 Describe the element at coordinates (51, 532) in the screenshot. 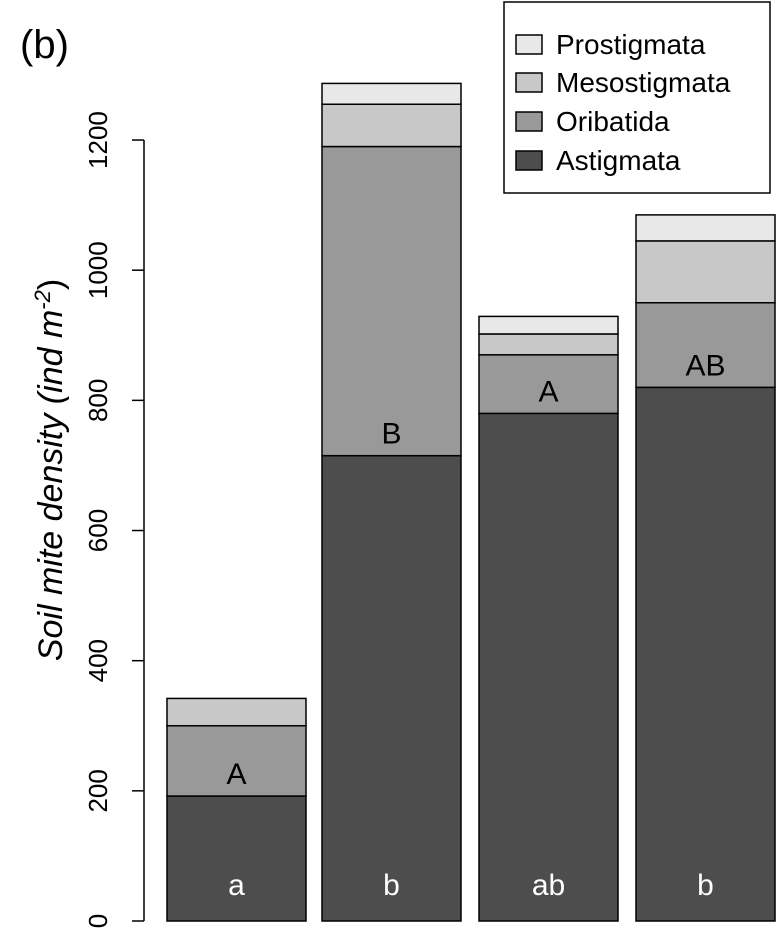

I see `y-axis-title-main: Soil mite density` at that location.